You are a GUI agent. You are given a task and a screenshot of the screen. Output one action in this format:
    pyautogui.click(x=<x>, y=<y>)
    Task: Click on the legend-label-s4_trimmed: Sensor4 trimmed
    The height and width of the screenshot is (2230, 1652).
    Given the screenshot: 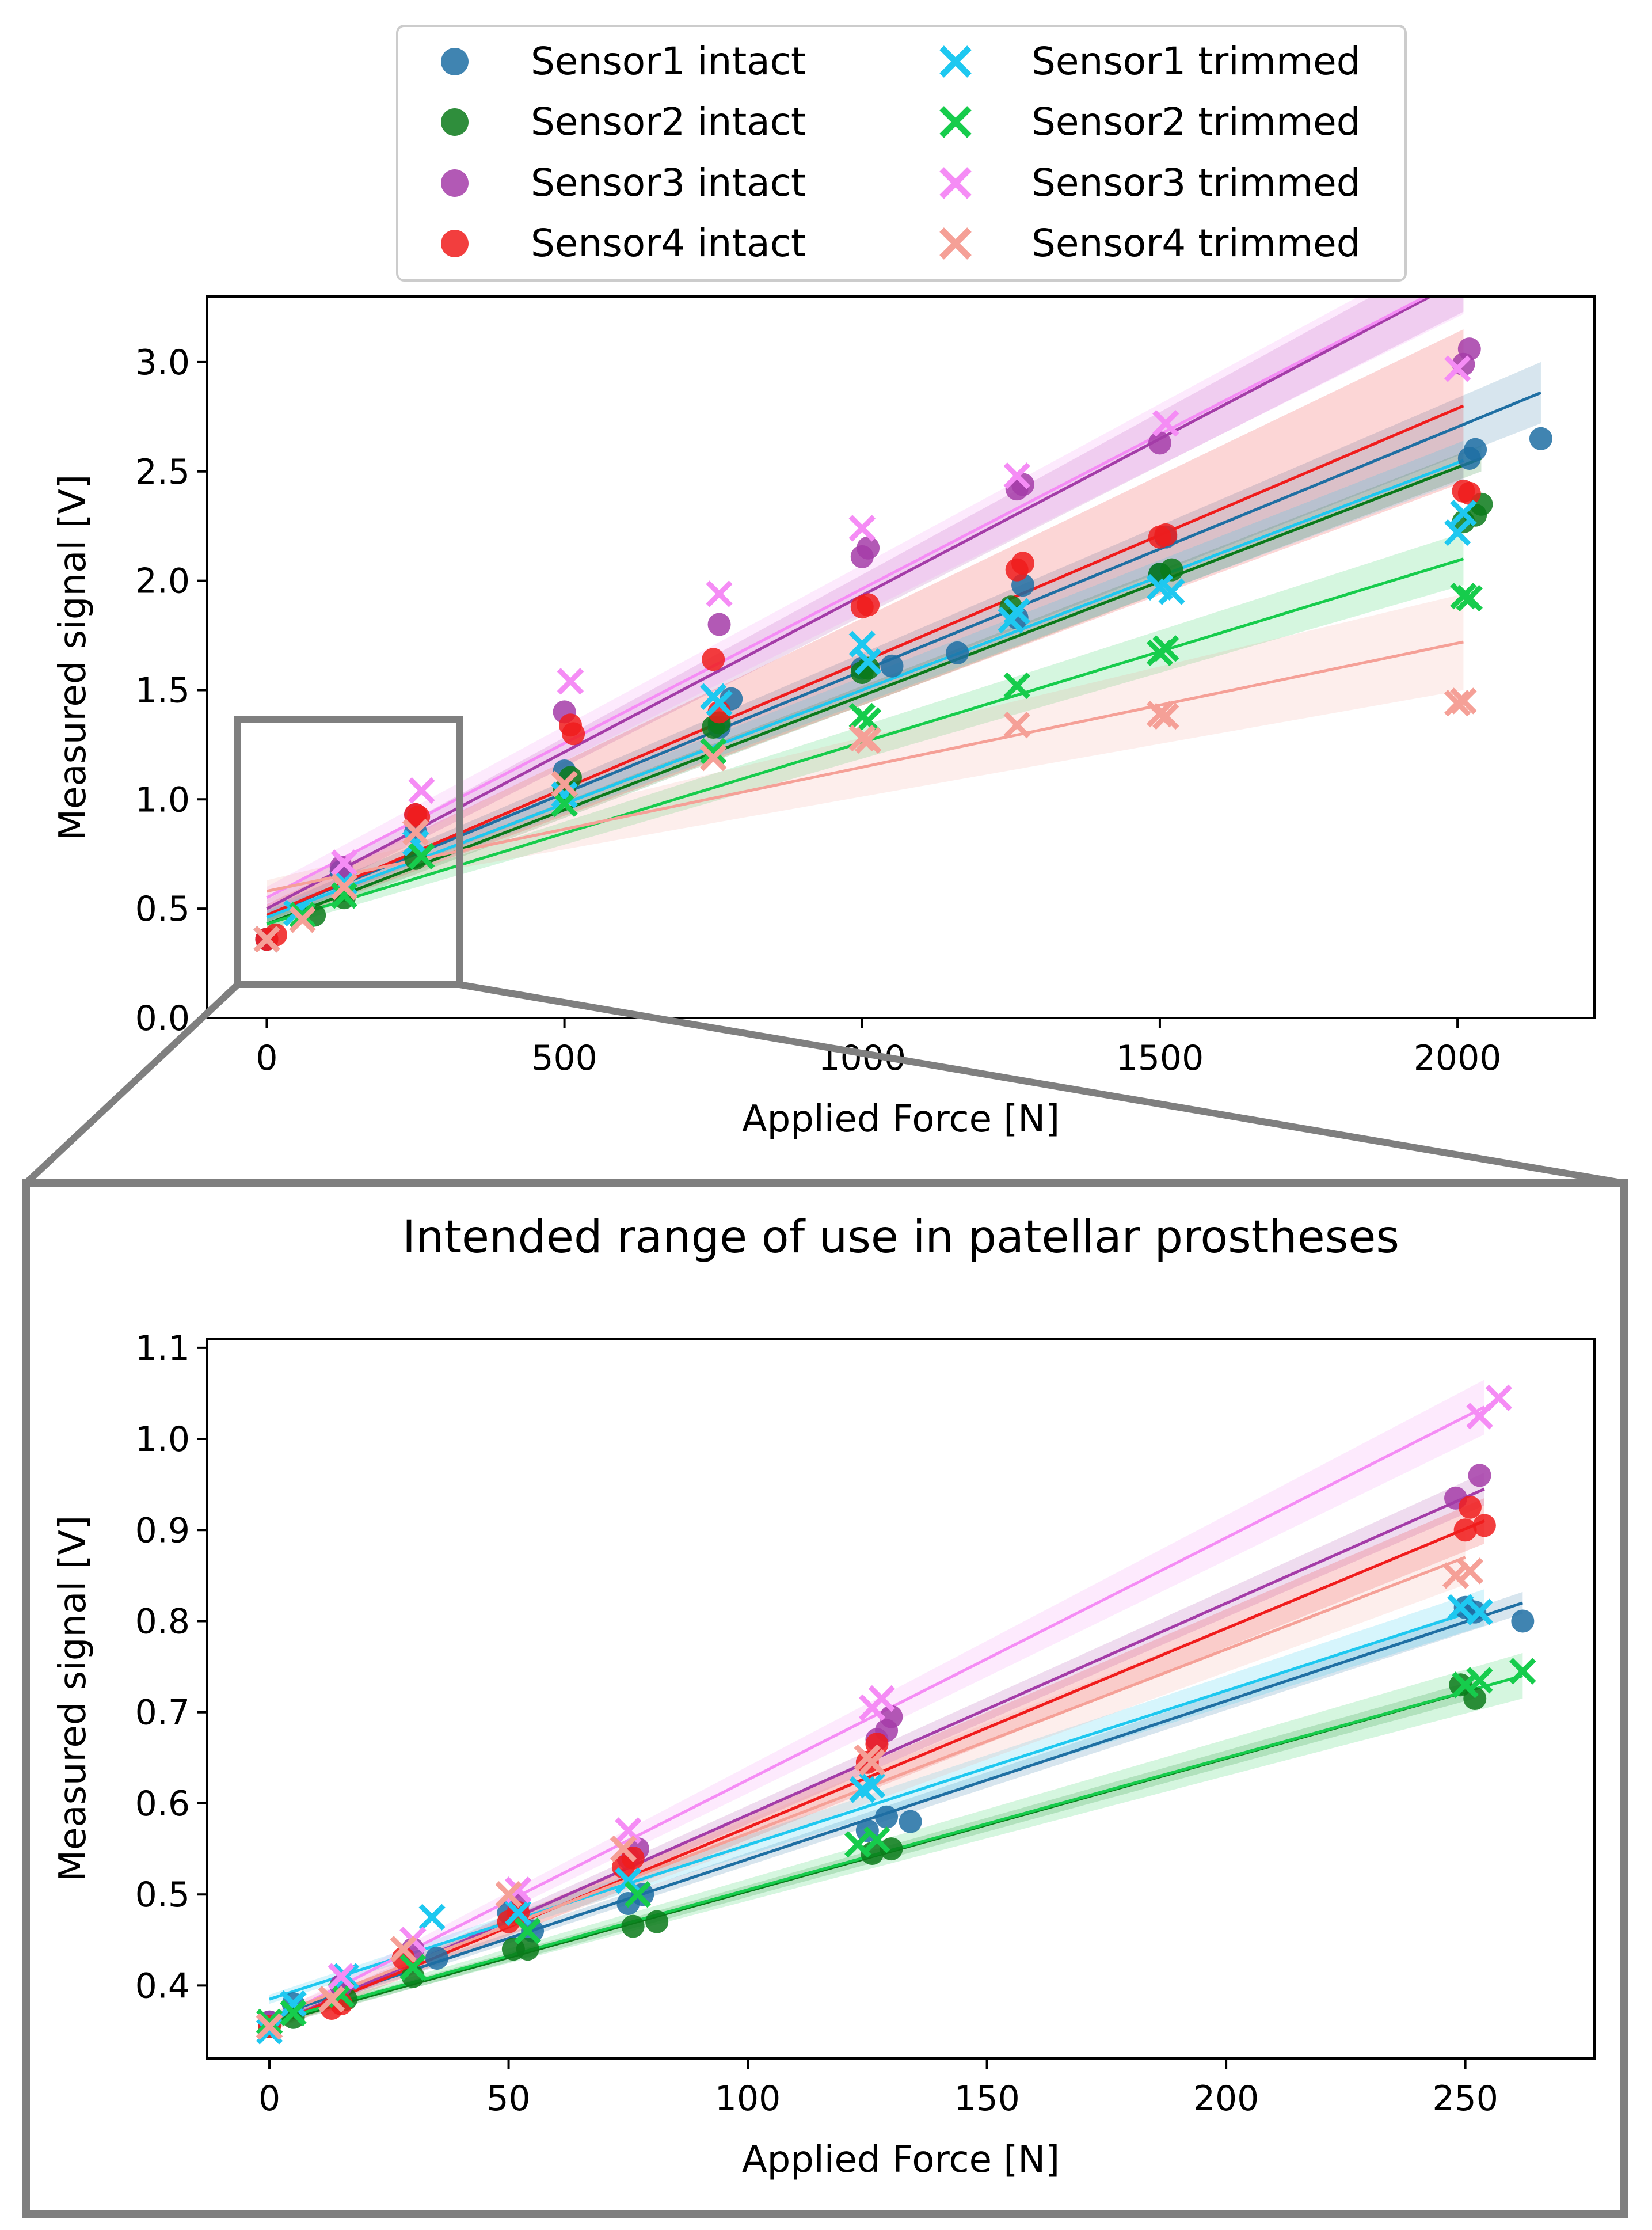 What is the action you would take?
    pyautogui.click(x=1196, y=243)
    